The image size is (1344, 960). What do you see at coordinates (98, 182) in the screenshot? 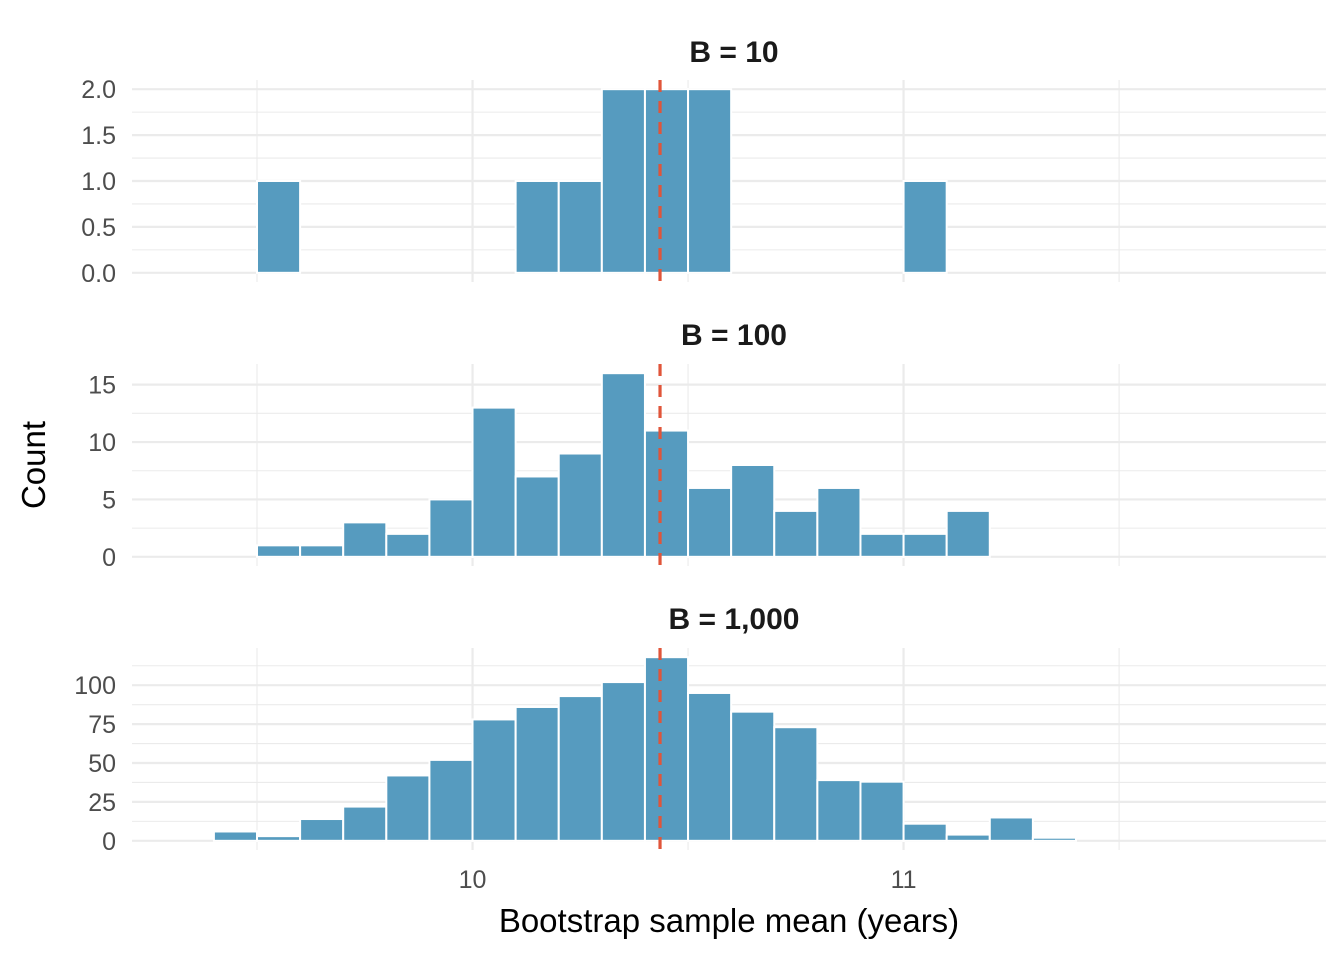
I see `y-tick-label: 1.0` at bounding box center [98, 182].